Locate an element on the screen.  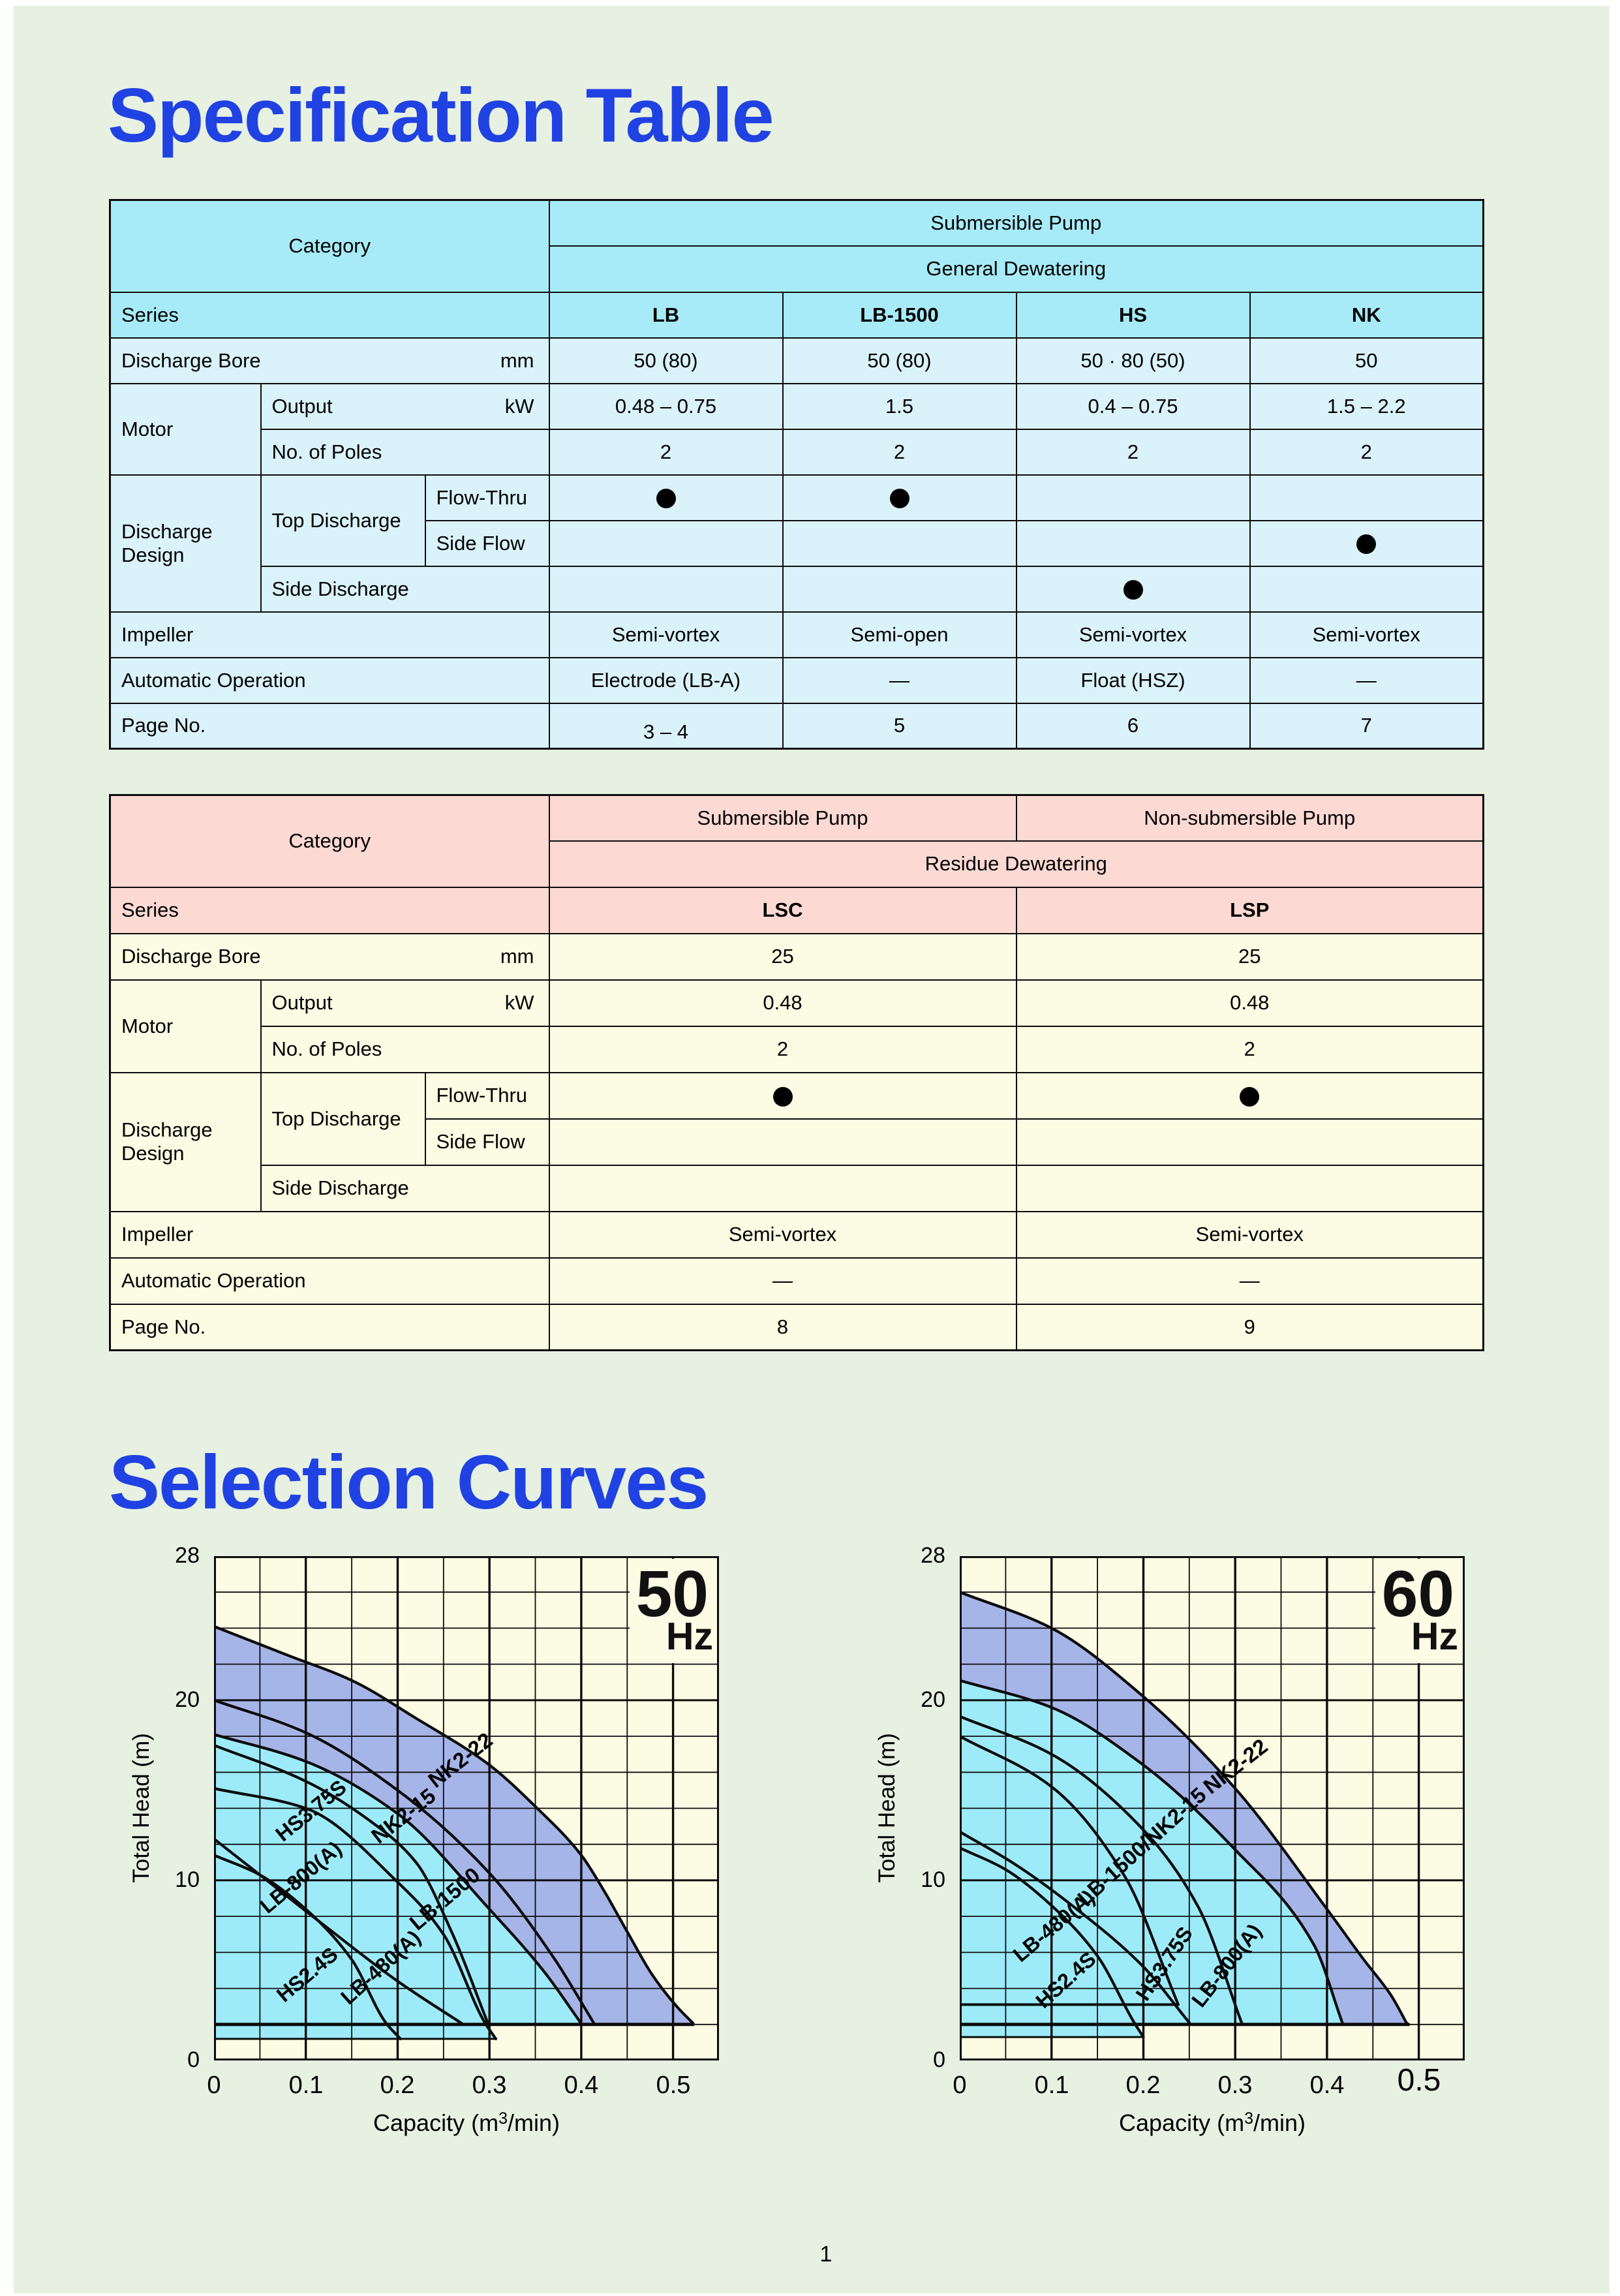
svg-text: 50 is located at coordinates (672, 1593).